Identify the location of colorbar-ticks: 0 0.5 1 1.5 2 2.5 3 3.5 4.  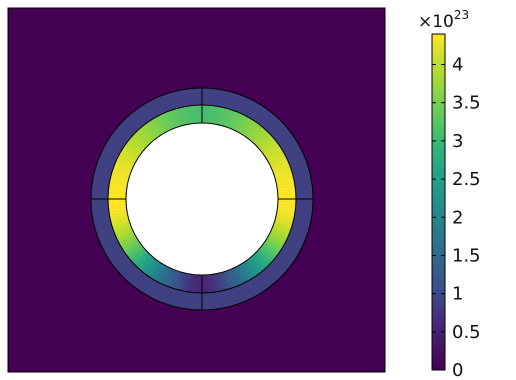
(456, 217).